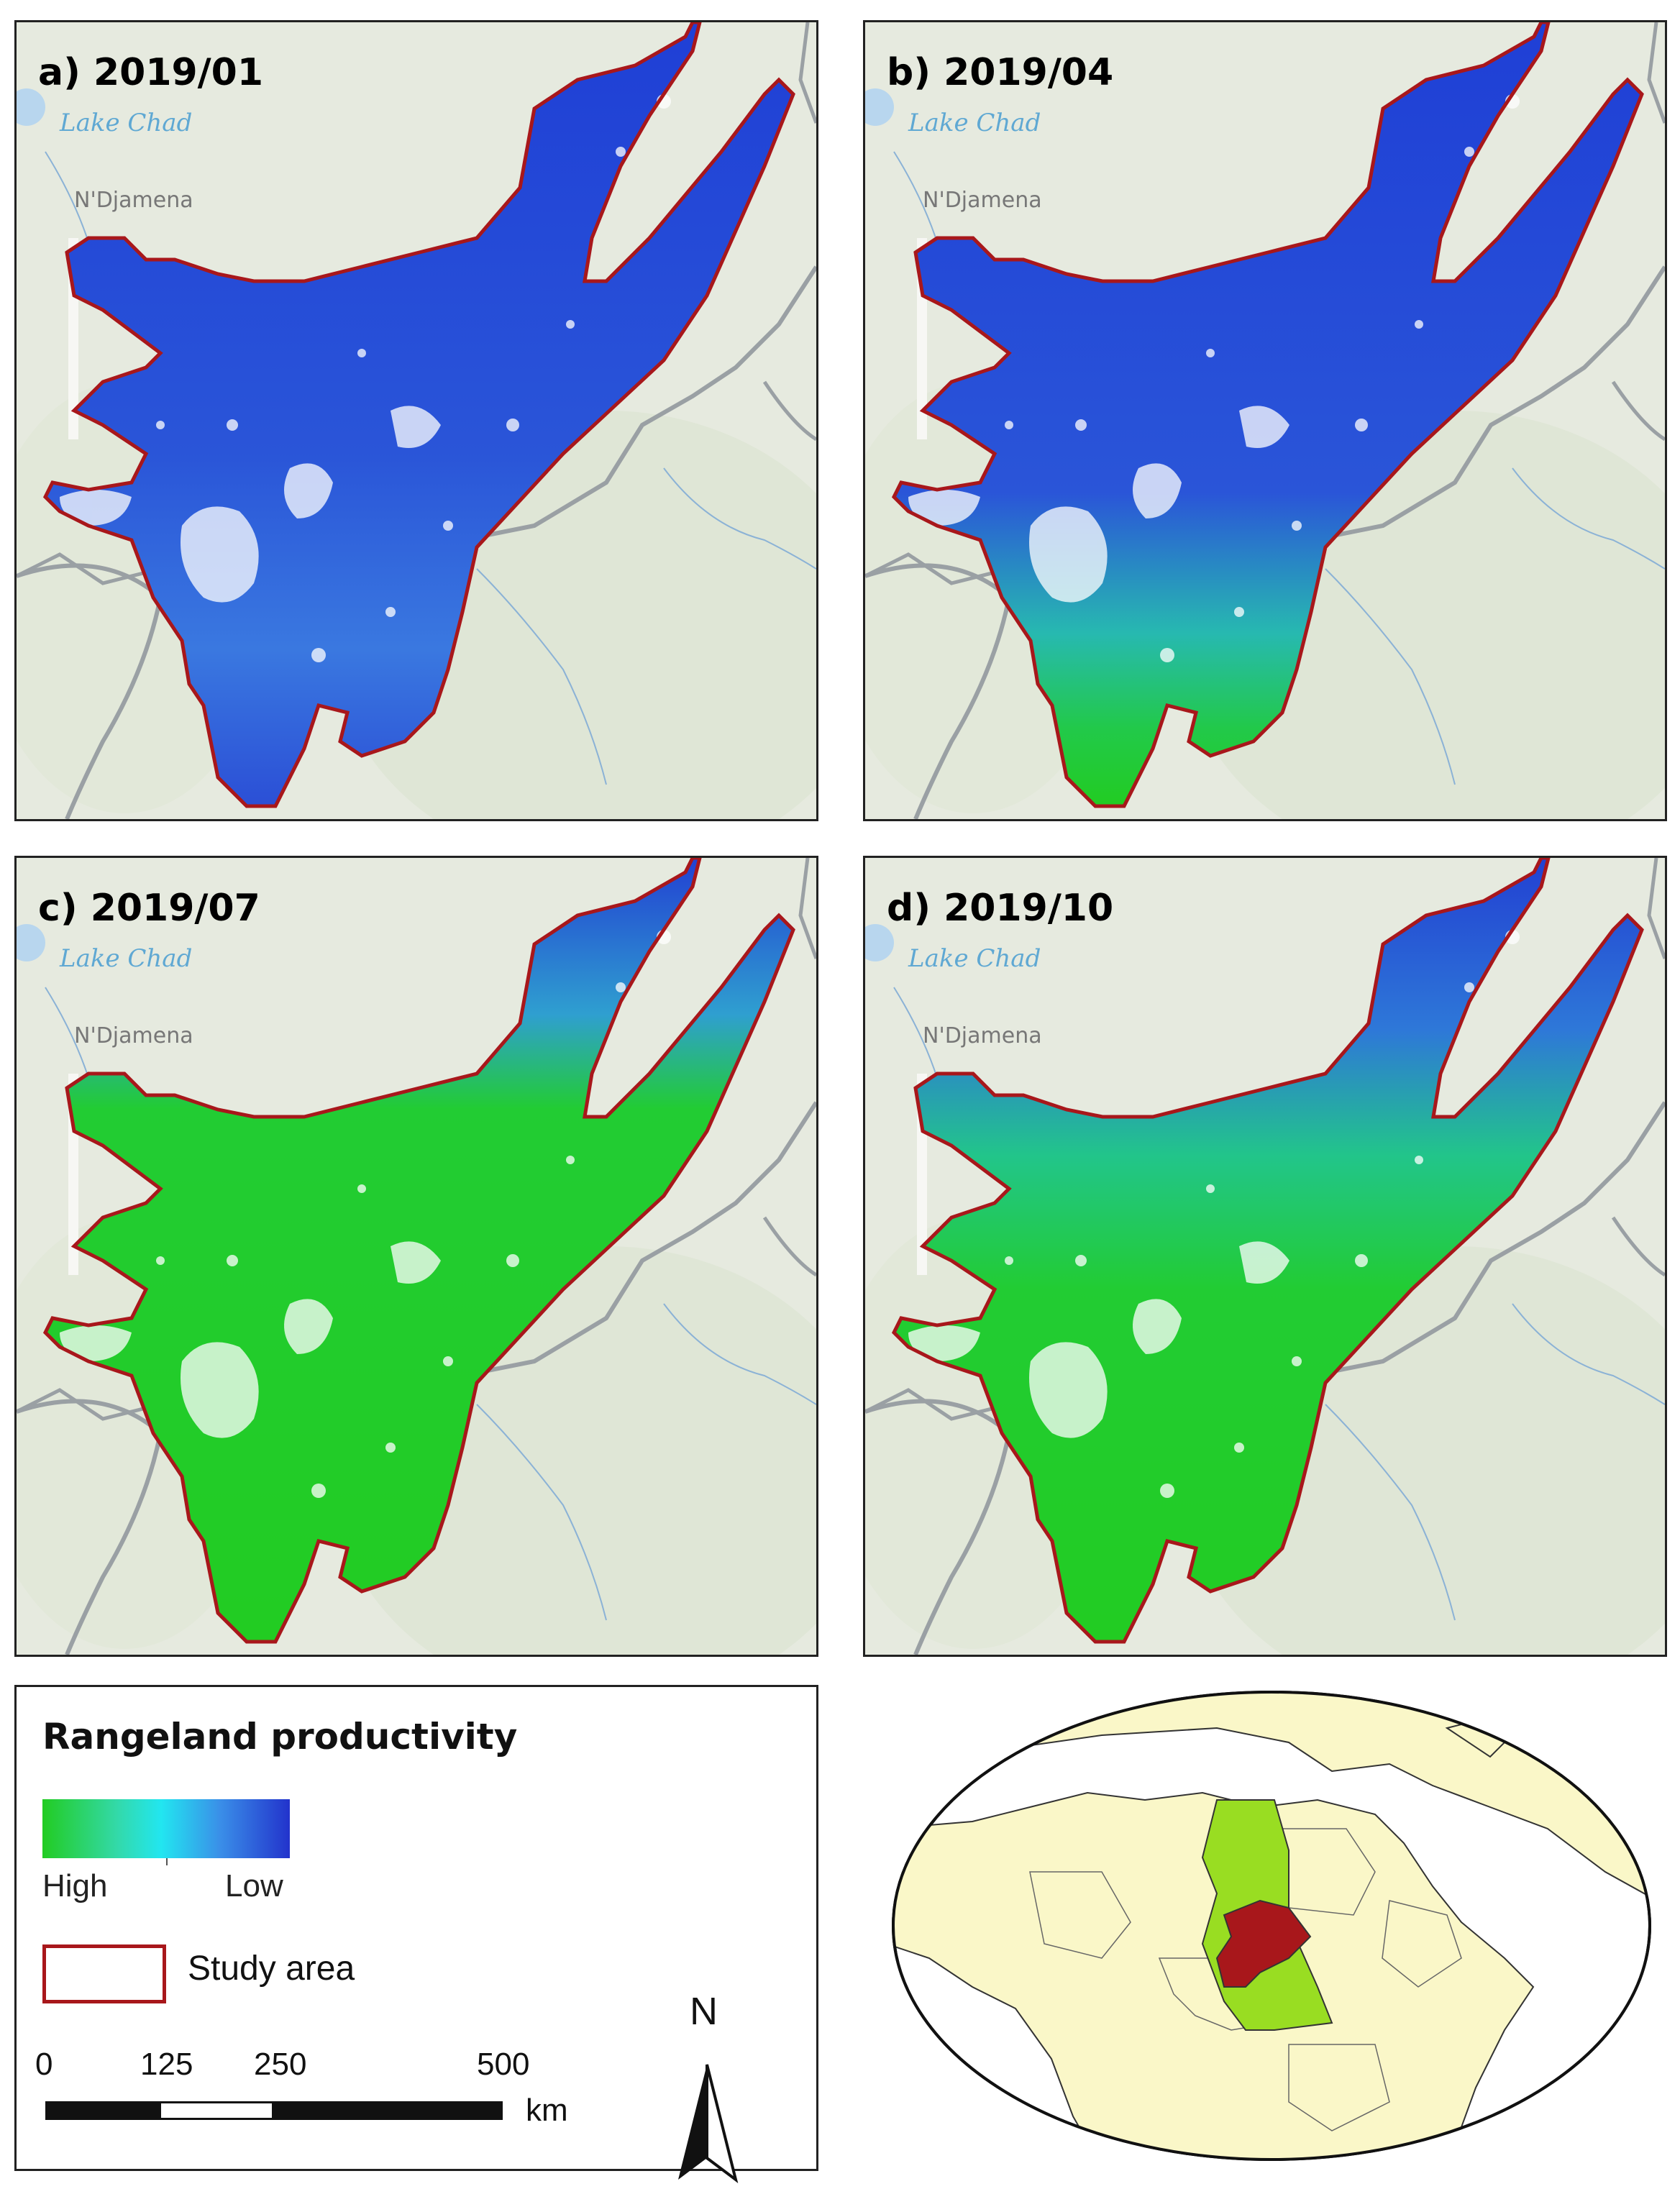 Image resolution: width=1680 pixels, height=2212 pixels. Describe the element at coordinates (149, 908) in the screenshot. I see `panel-title: c) 2019/07` at that location.